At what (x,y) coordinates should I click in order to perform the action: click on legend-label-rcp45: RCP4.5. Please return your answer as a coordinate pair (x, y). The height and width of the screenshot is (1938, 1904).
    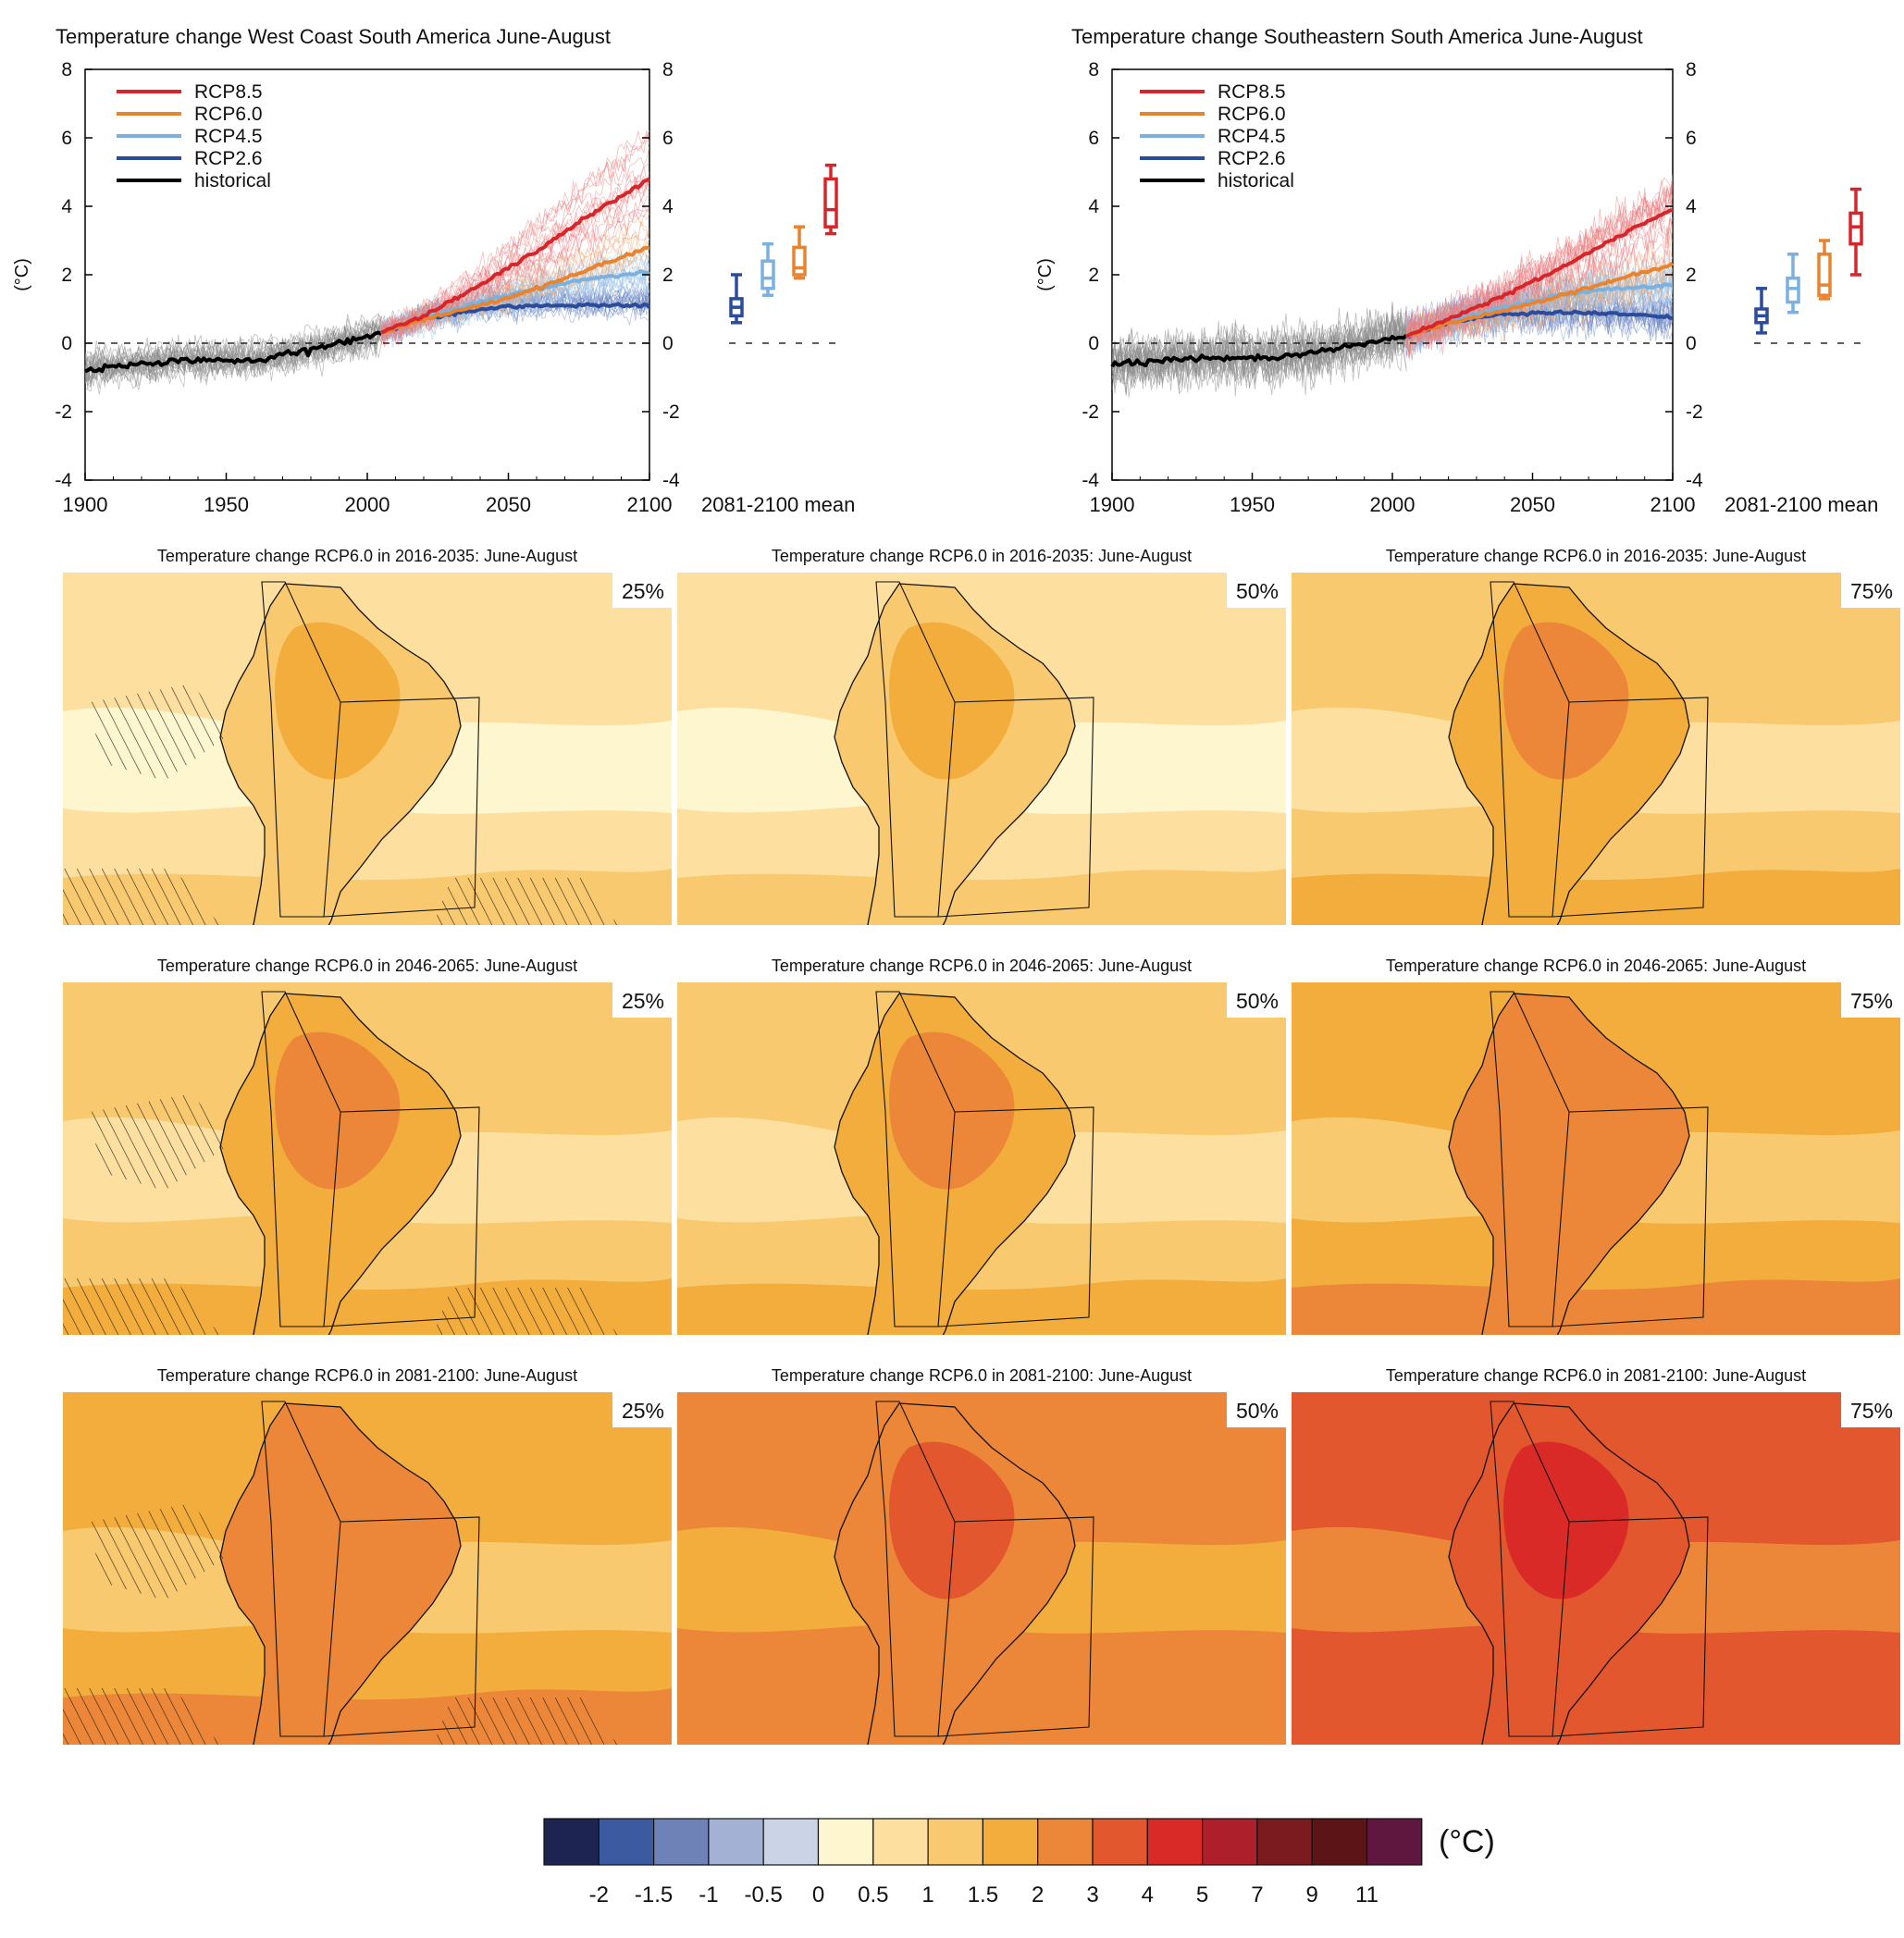
    Looking at the image, I should click on (228, 136).